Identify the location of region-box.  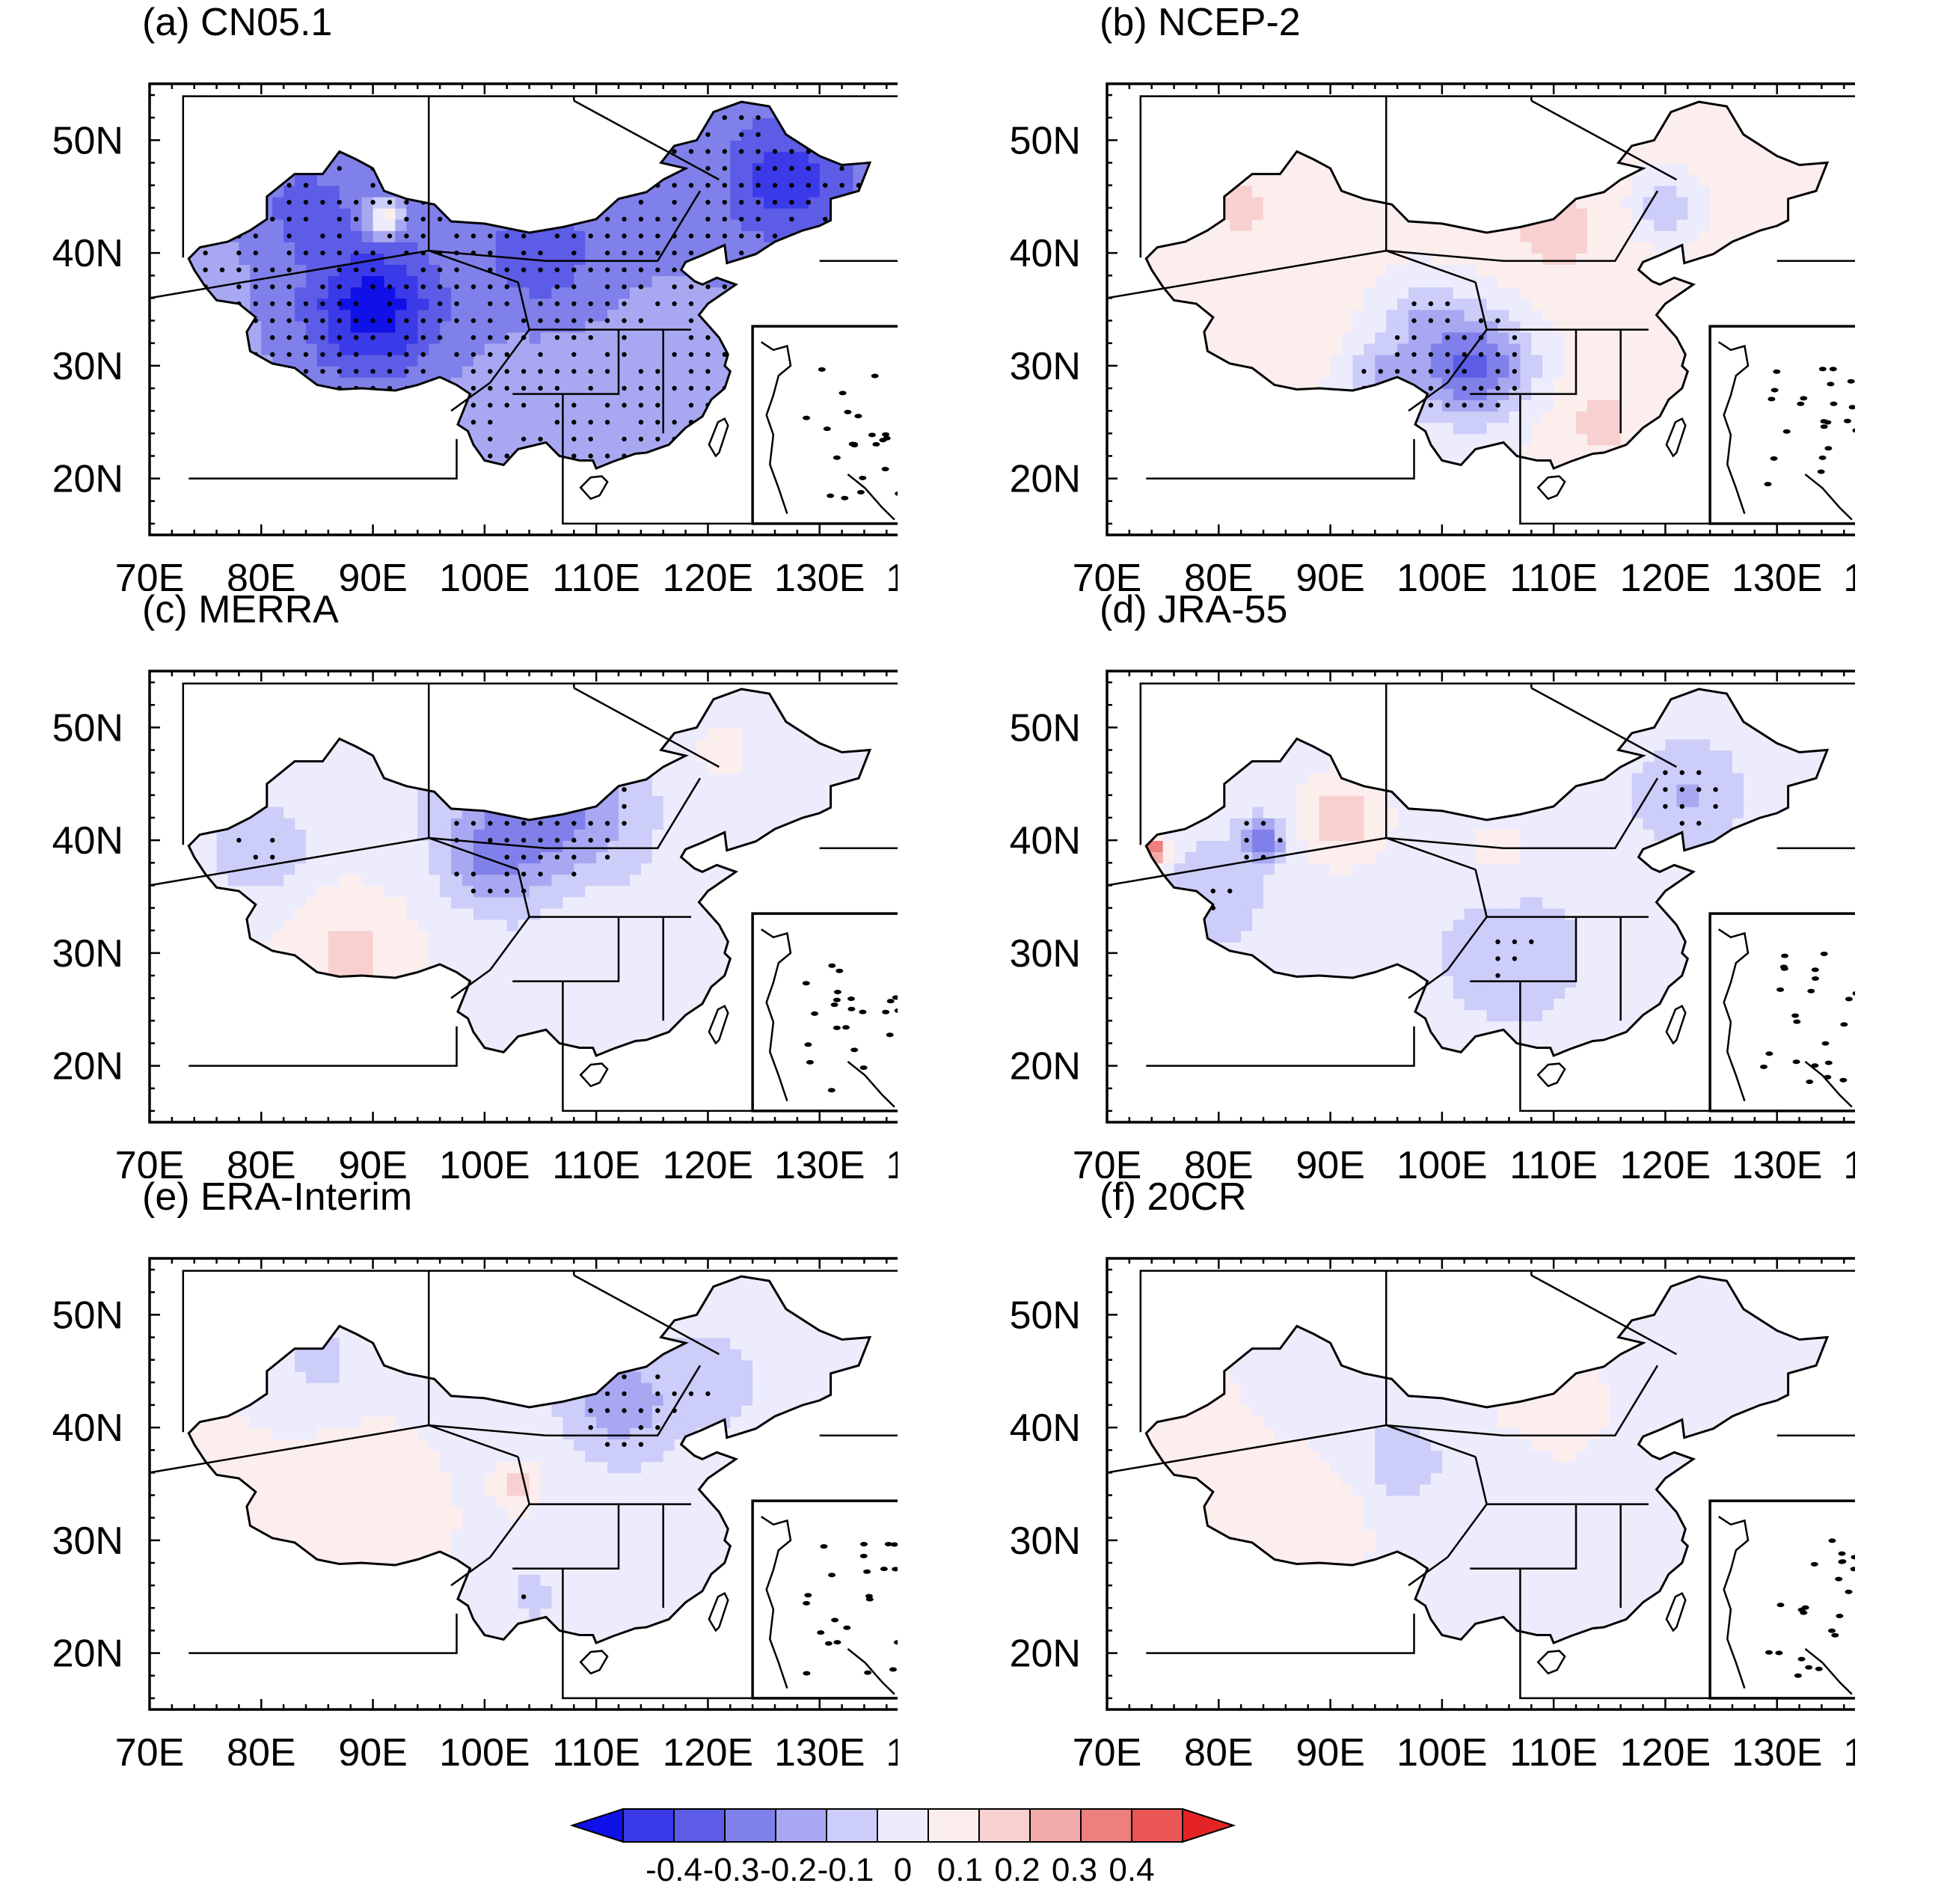
(736, 178).